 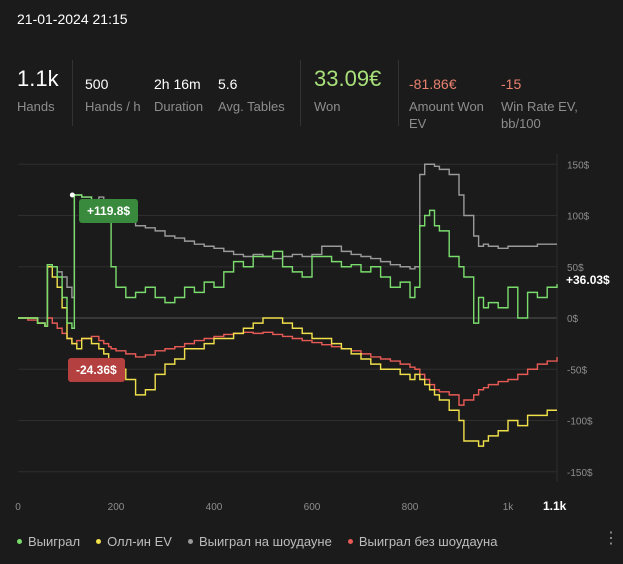 What do you see at coordinates (410, 507) in the screenshot?
I see `x-tick-label: 800` at bounding box center [410, 507].